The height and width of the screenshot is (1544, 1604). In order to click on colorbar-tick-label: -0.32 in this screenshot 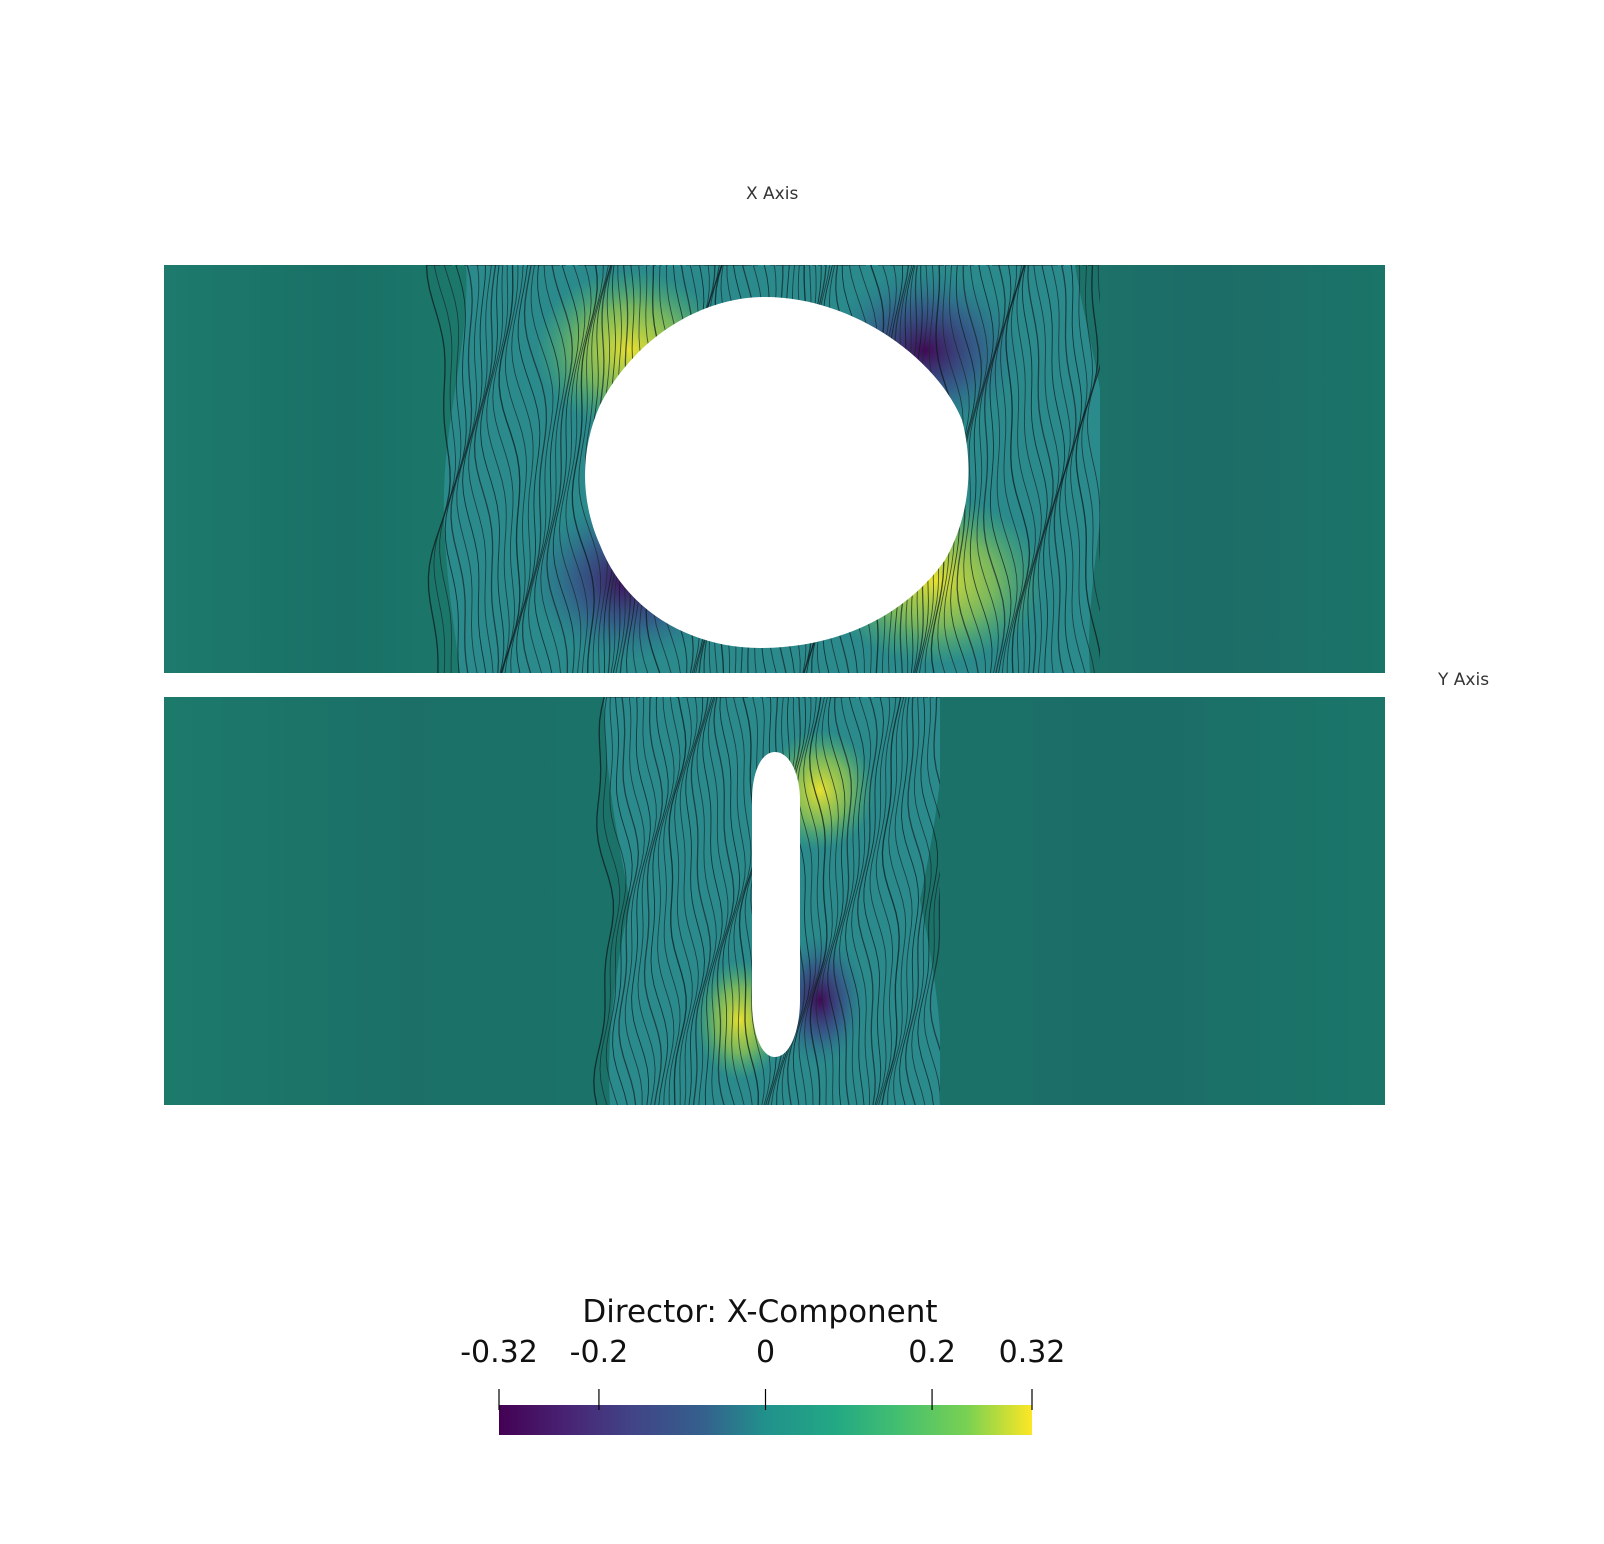, I will do `click(499, 1352)`.